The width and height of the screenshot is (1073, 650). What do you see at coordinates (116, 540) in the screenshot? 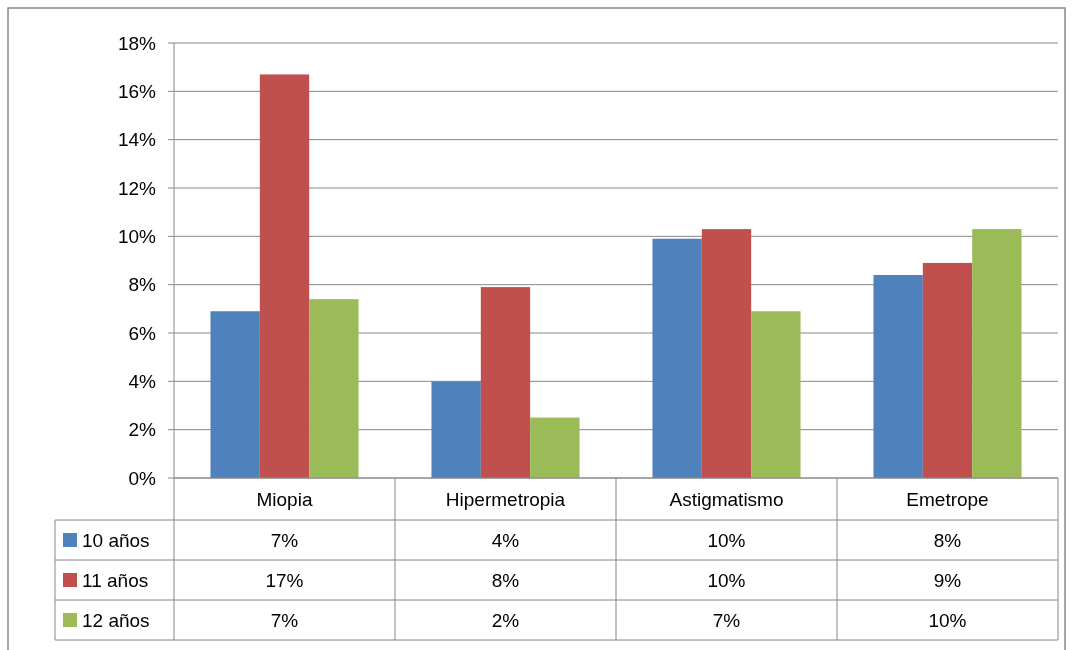
I see `legend-label: 10 años` at bounding box center [116, 540].